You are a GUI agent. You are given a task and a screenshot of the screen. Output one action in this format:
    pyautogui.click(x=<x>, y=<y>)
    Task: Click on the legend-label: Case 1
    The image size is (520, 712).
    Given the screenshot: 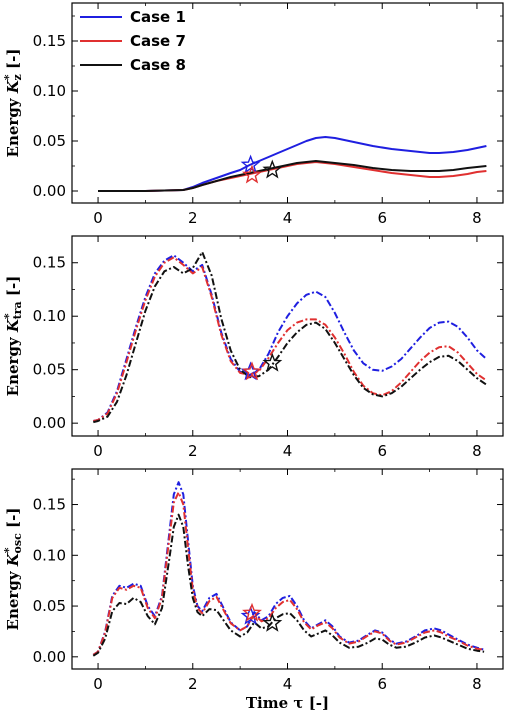 What is the action you would take?
    pyautogui.click(x=158, y=17)
    